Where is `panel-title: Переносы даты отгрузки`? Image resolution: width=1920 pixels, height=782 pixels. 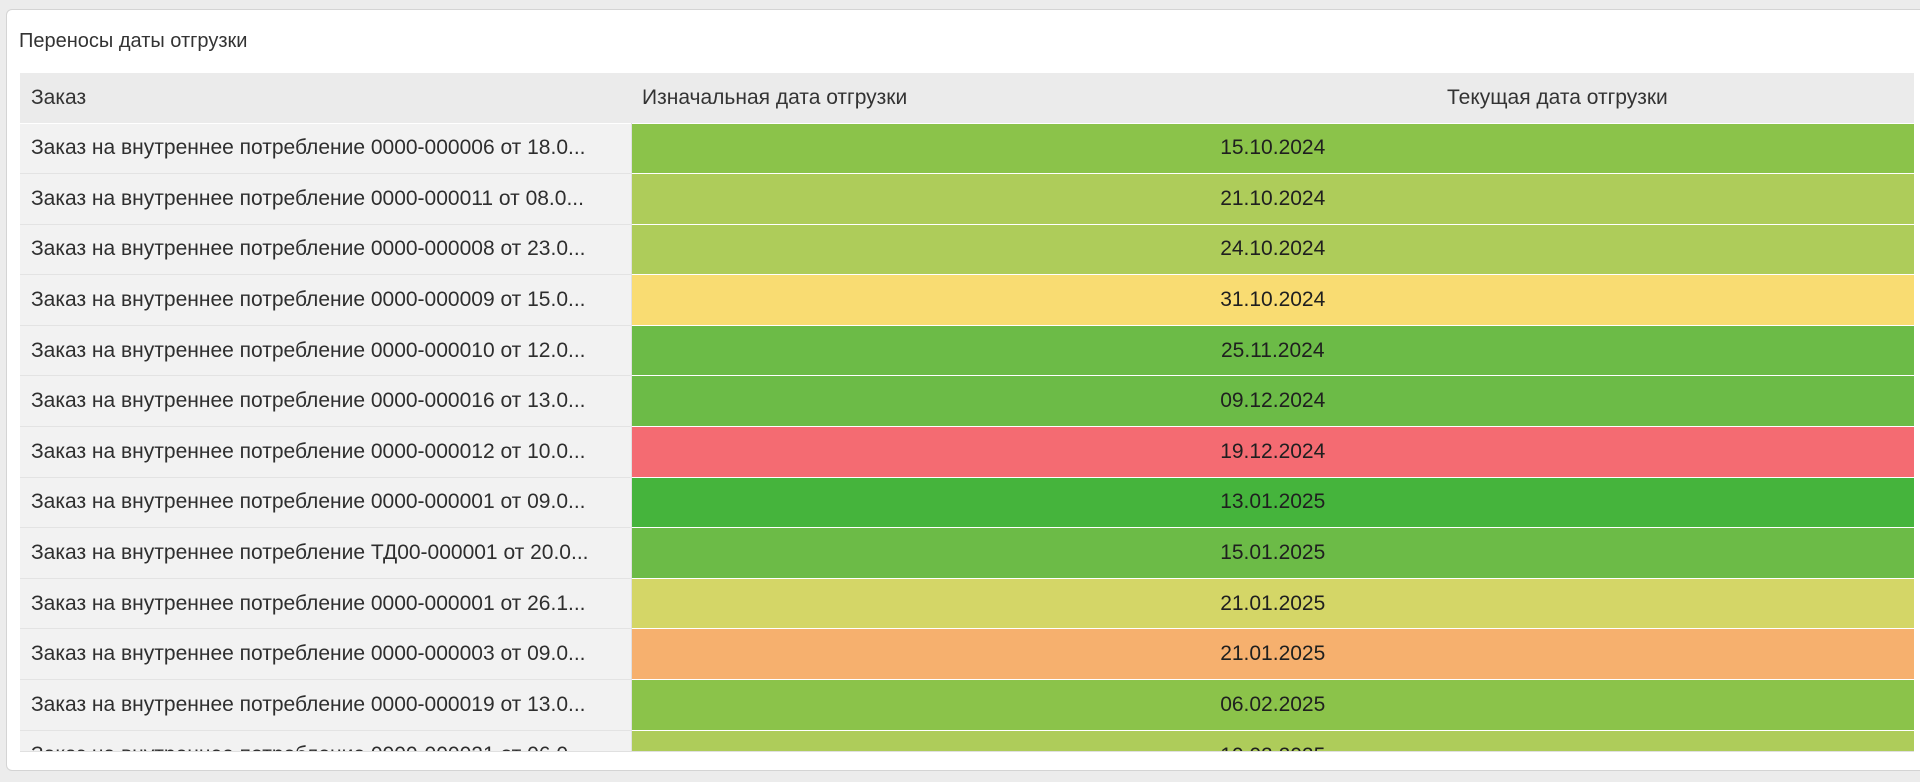 panel-title: Переносы даты отгрузки is located at coordinates (133, 41).